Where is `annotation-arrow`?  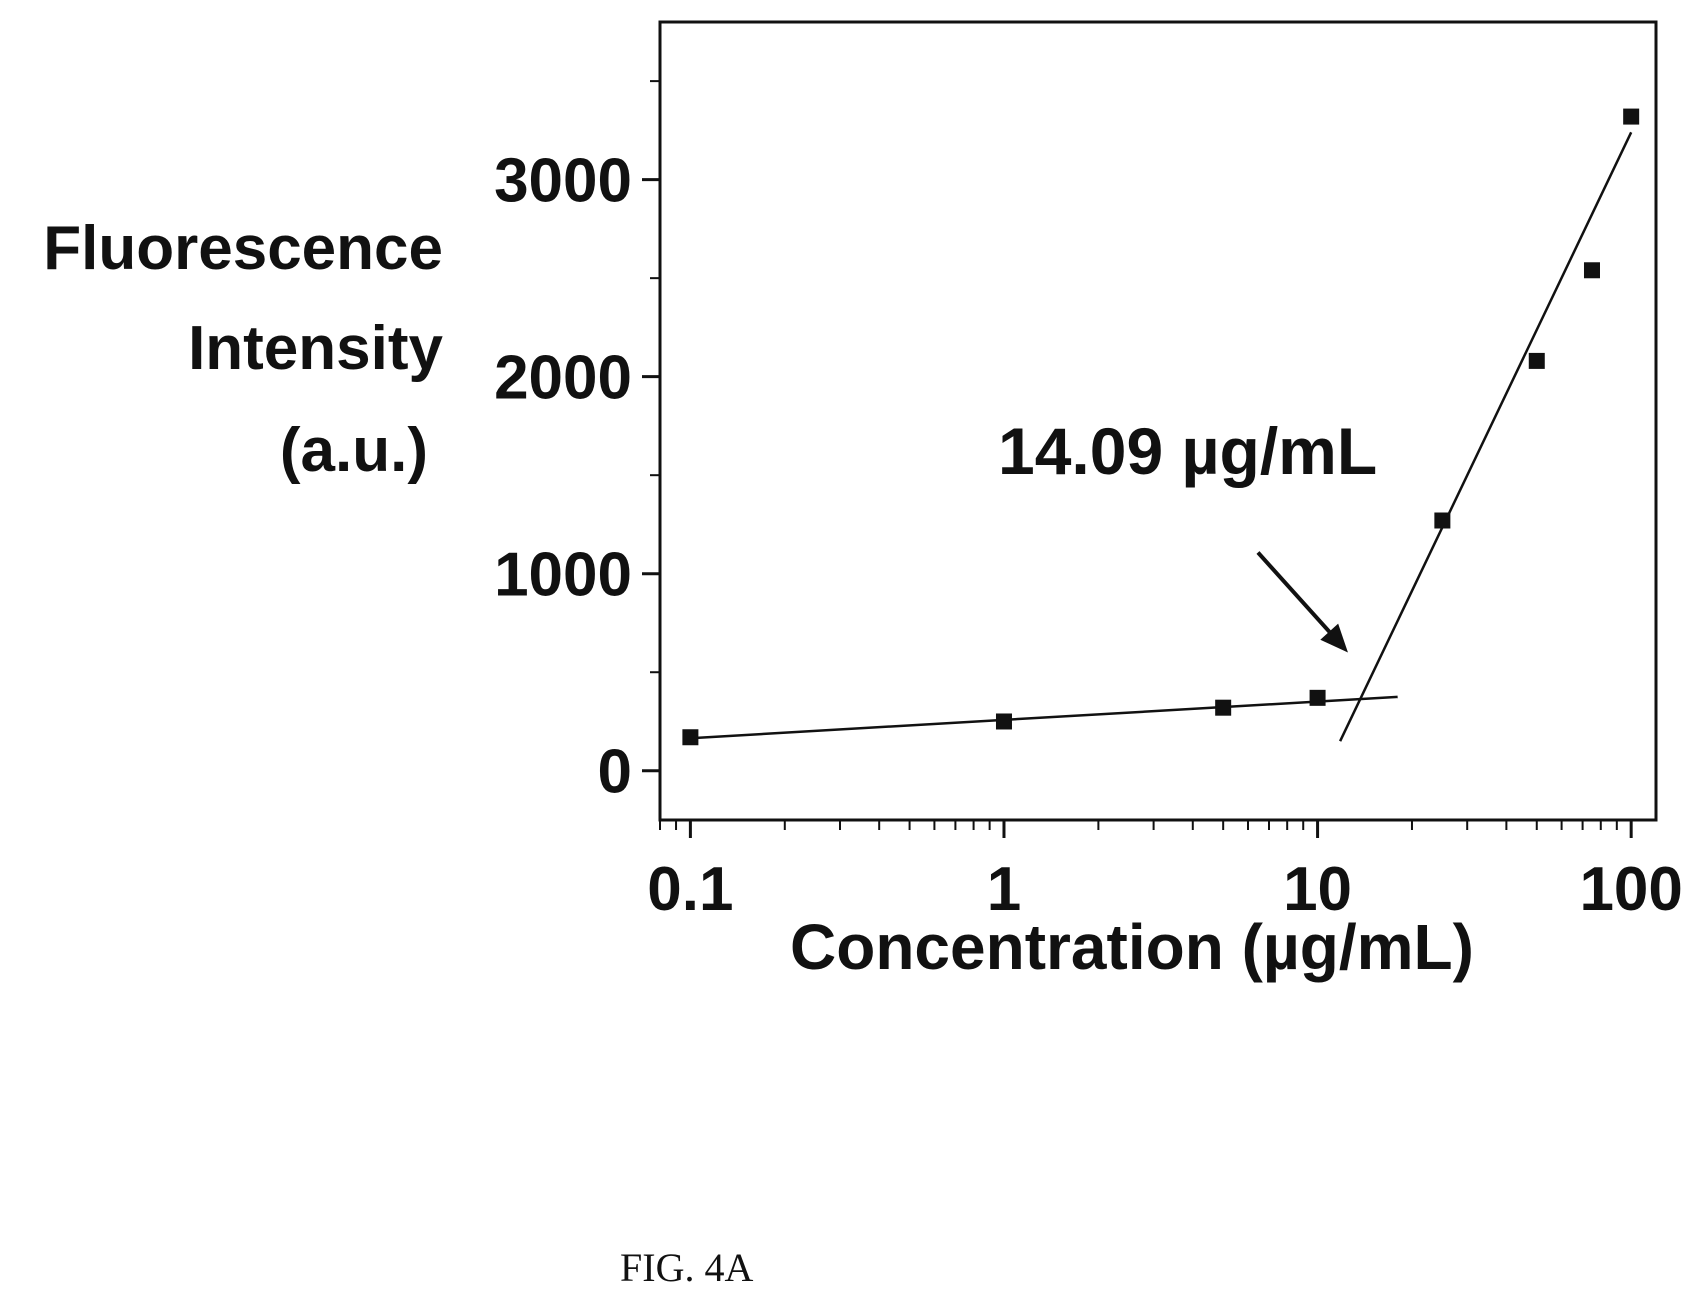 annotation-arrow is located at coordinates (1302, 602).